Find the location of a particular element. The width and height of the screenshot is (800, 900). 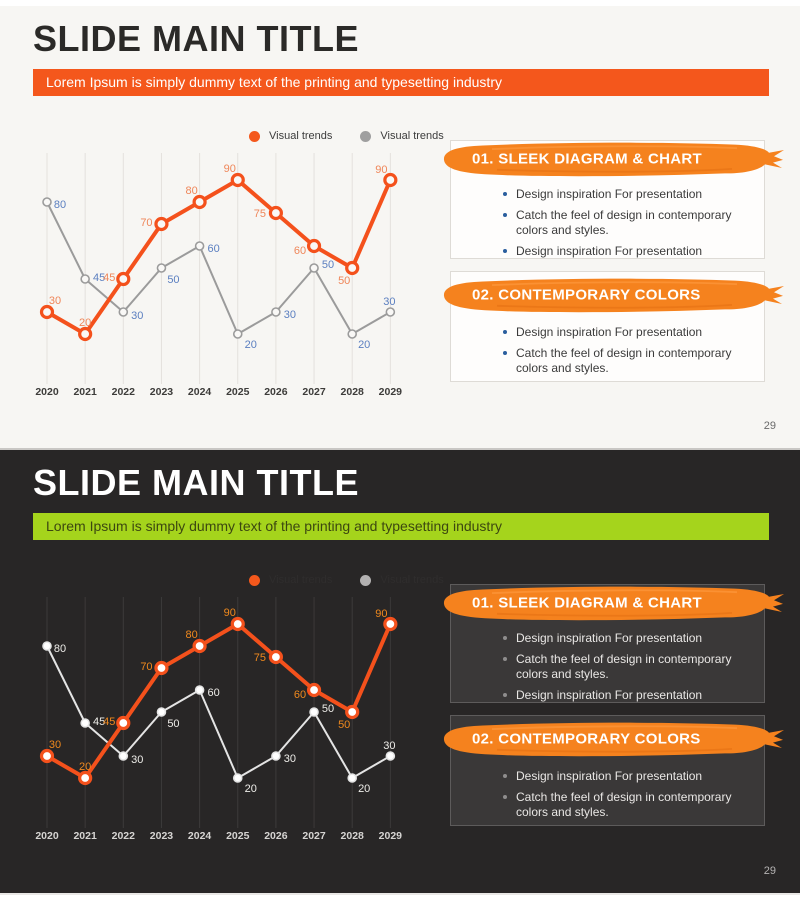

chart-legend: Visual trends Visual trends is located at coordinates (346, 136).